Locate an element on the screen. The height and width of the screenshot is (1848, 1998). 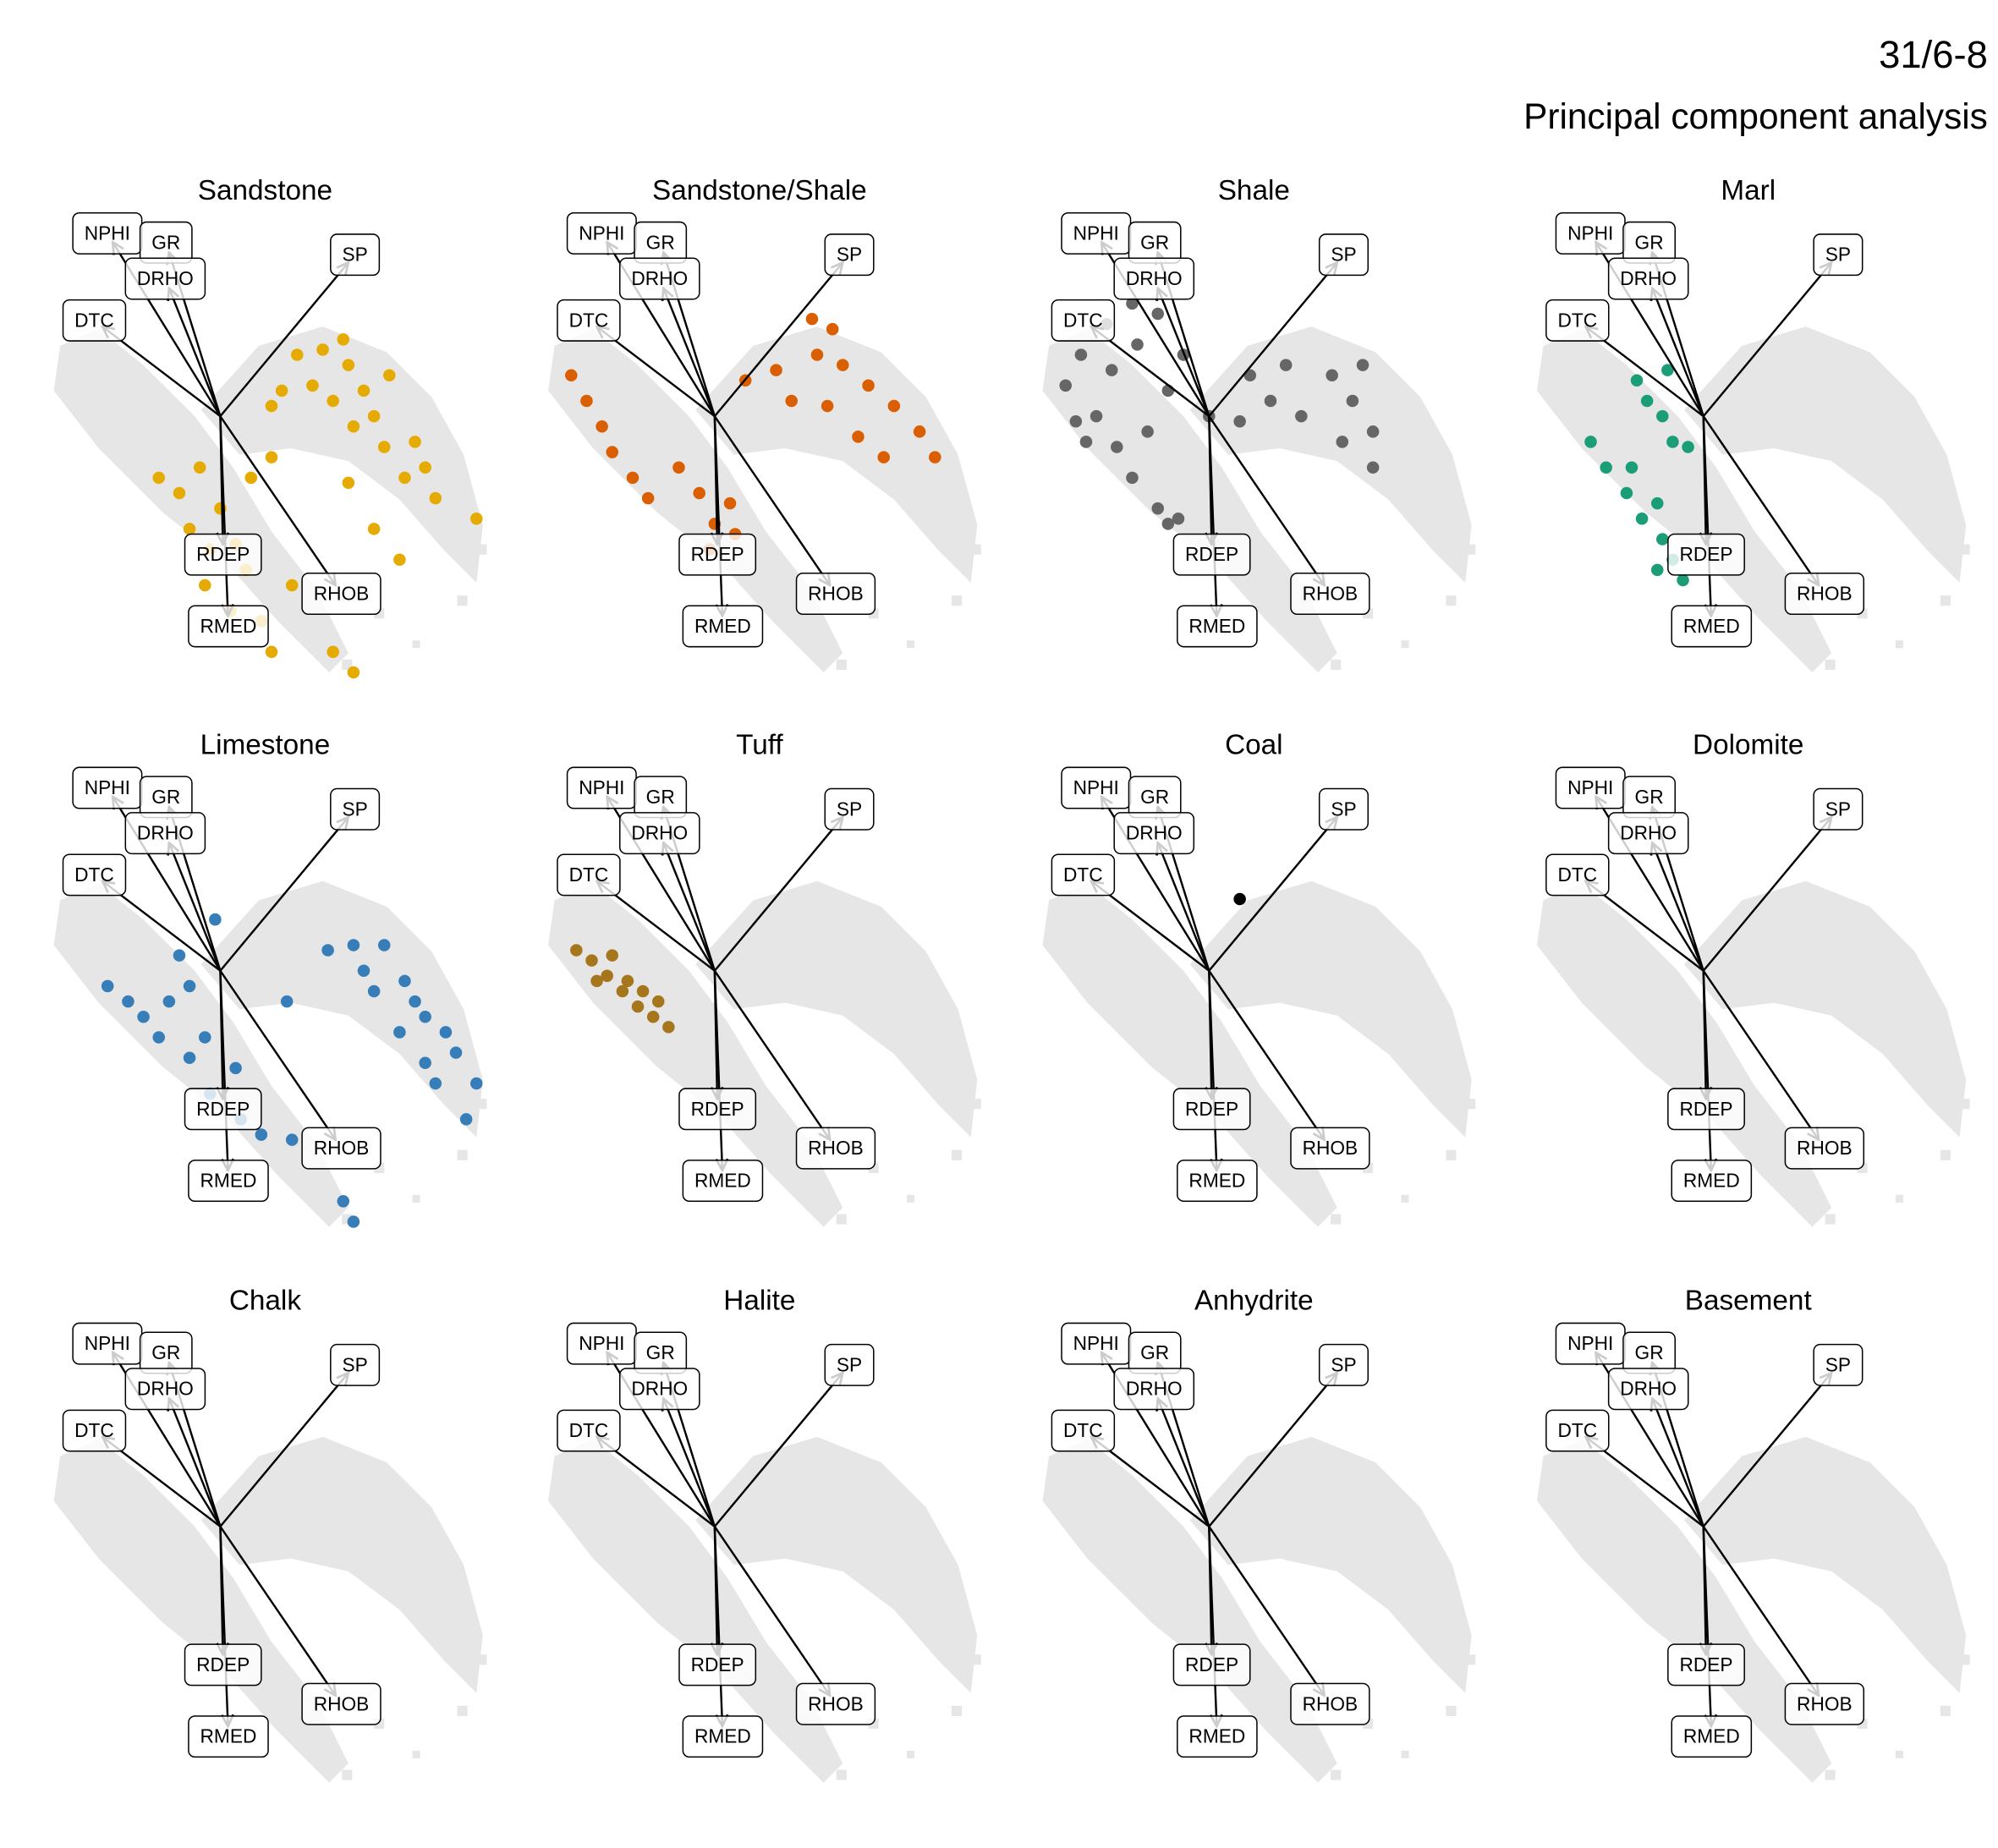
panel: Tuff NPHI GR SP DTC DRHO RDEP RHOB RMED is located at coordinates (764, 978).